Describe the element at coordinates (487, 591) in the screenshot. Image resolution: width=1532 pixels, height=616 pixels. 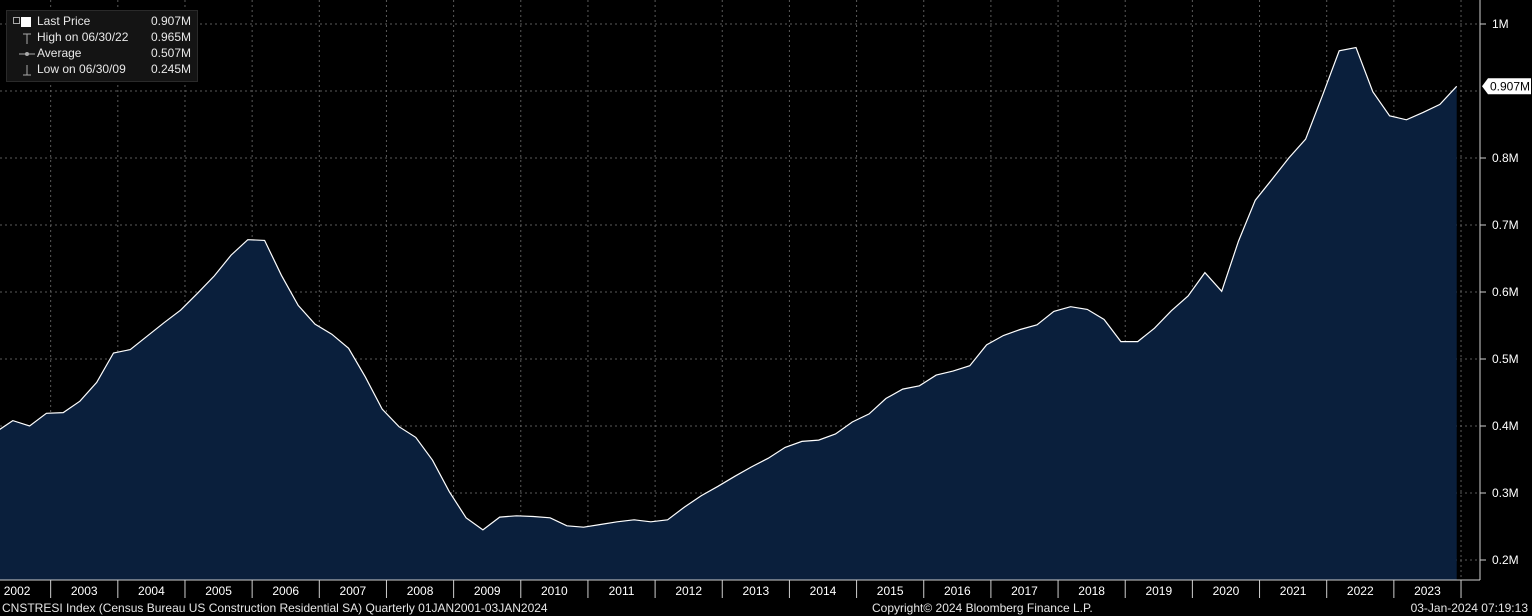
I see `x-tick-label: 2009` at that location.